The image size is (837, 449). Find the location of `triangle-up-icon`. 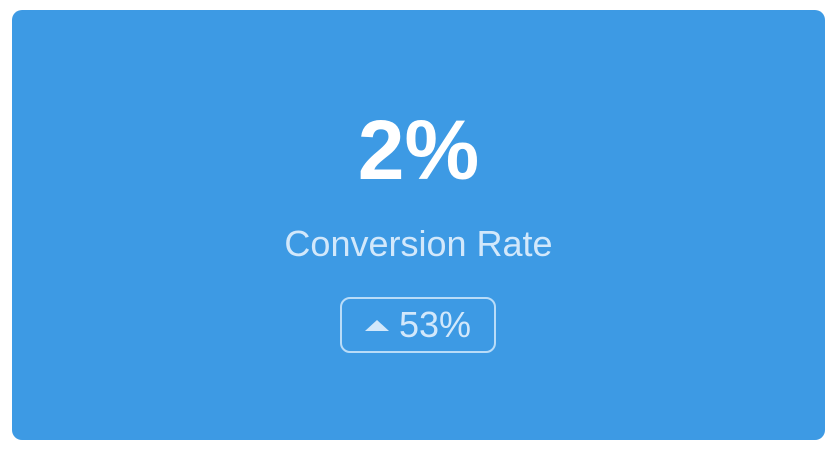

triangle-up-icon is located at coordinates (376, 325).